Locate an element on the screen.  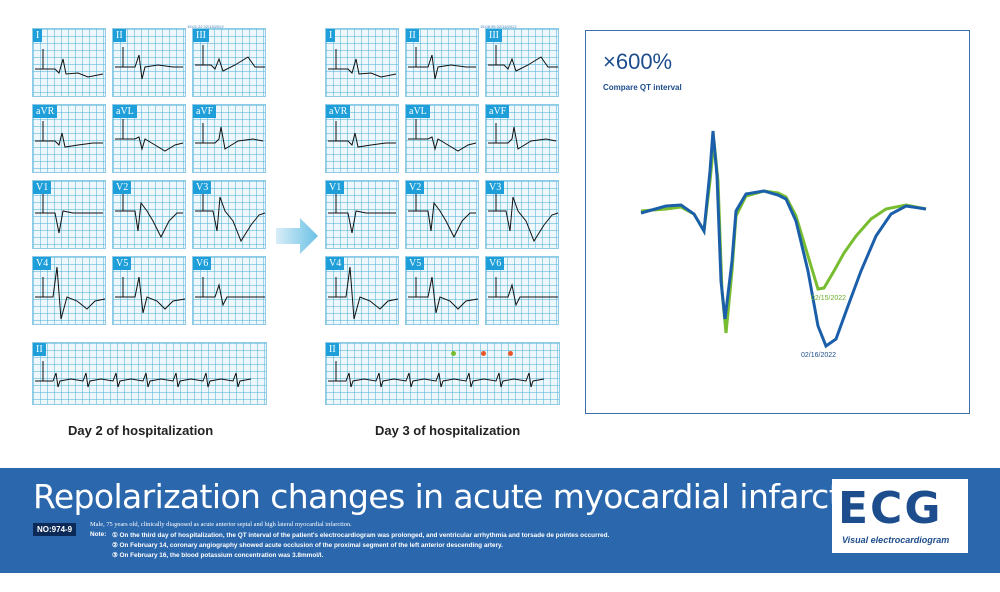
day3-lead-tag: II is located at coordinates (412, 35).